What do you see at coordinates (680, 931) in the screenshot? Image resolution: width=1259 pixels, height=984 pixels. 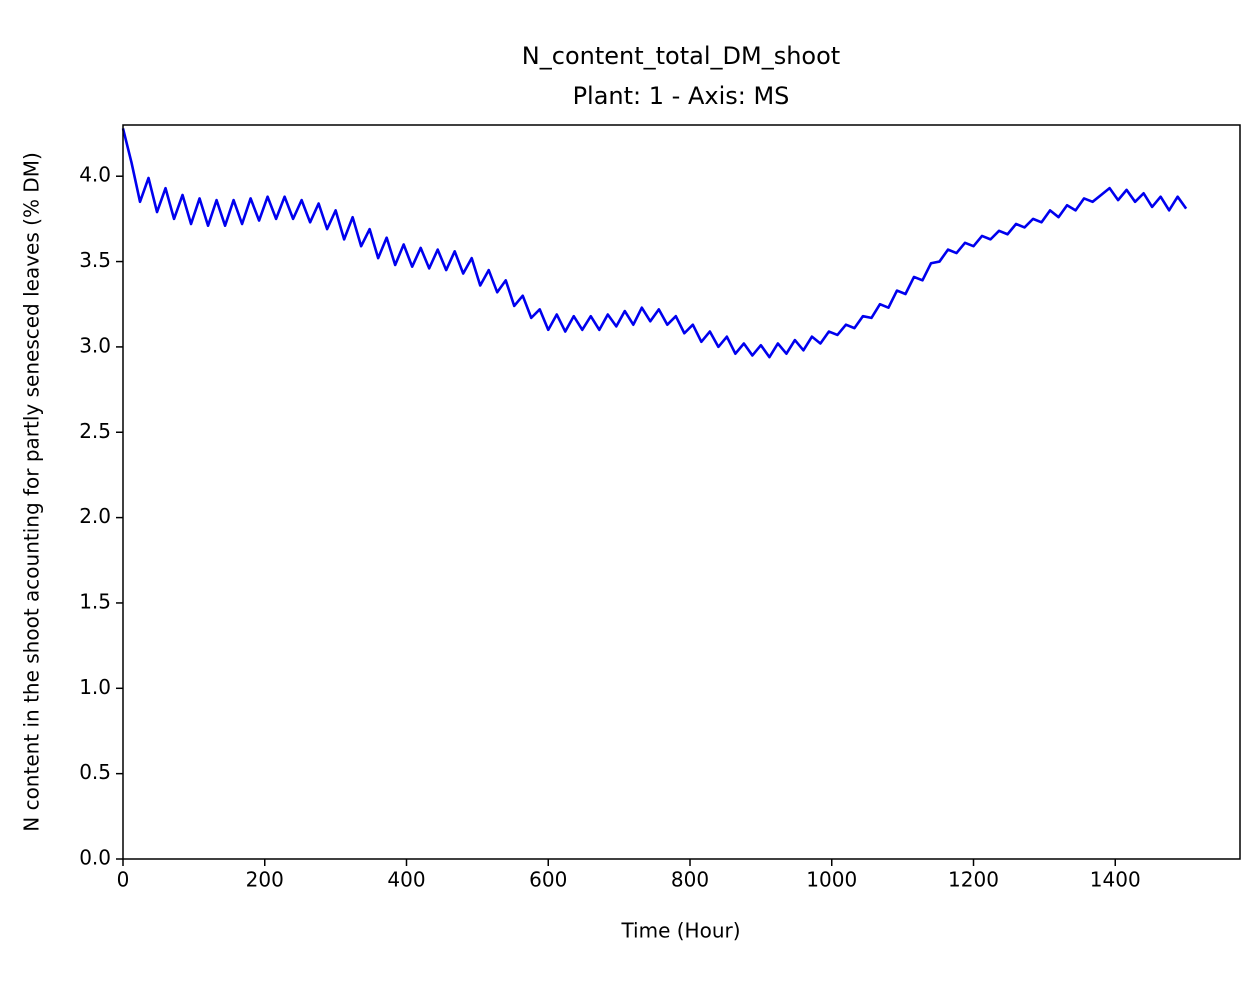 I see `x-axis-label: Time (Hour)` at bounding box center [680, 931].